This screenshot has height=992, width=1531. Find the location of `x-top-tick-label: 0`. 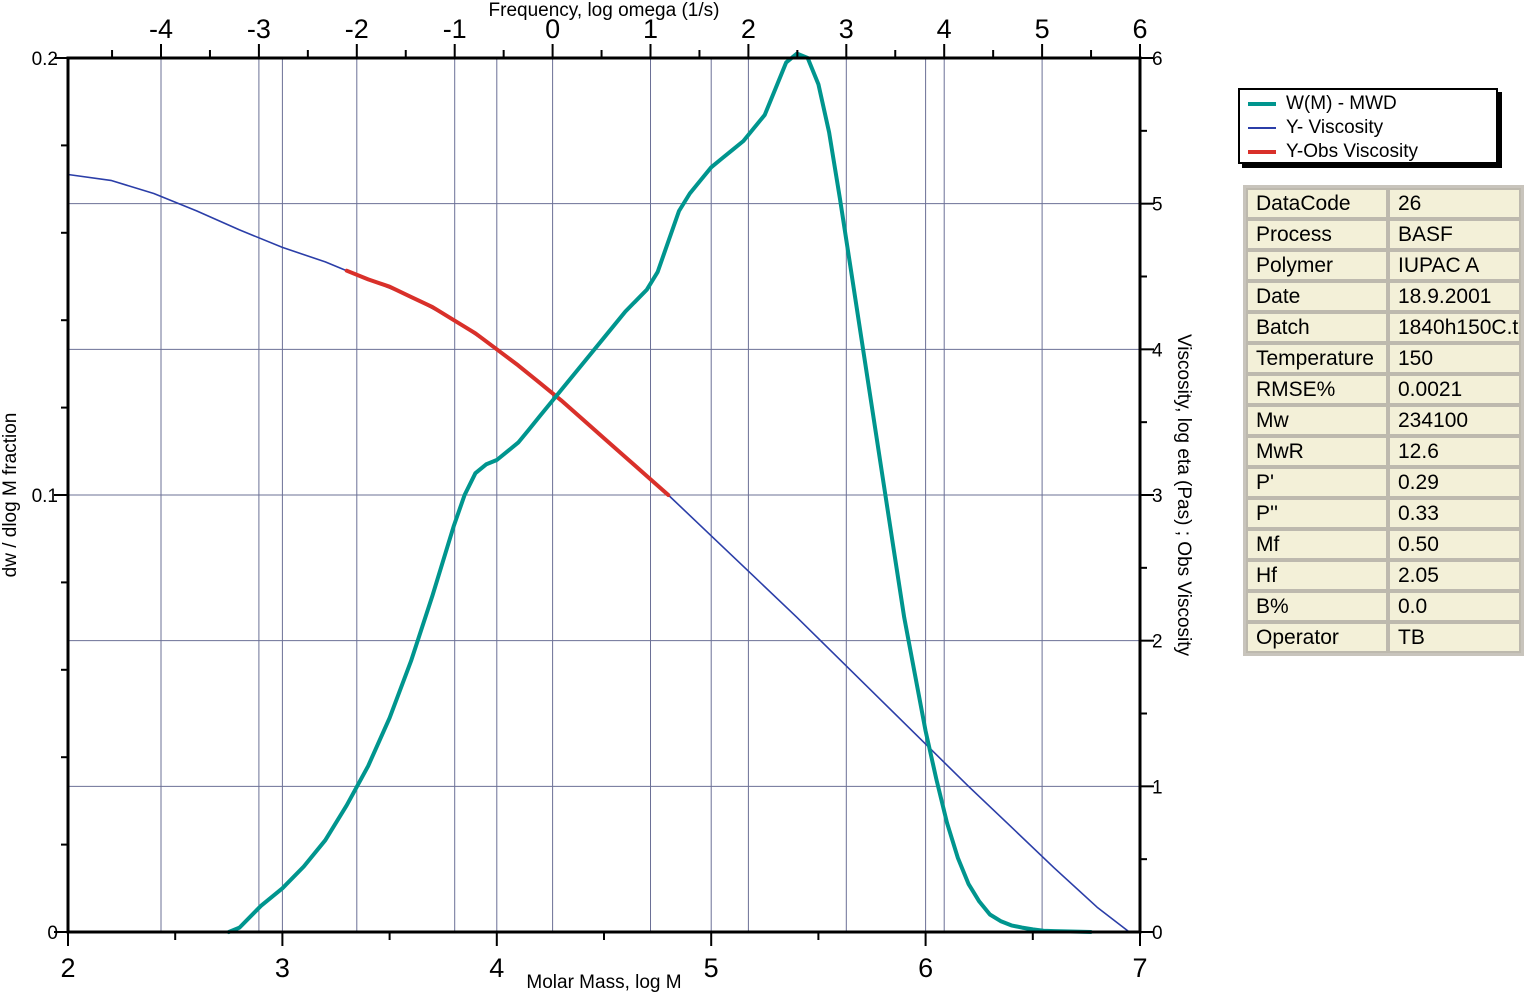

x-top-tick-label: 0 is located at coordinates (552, 29).